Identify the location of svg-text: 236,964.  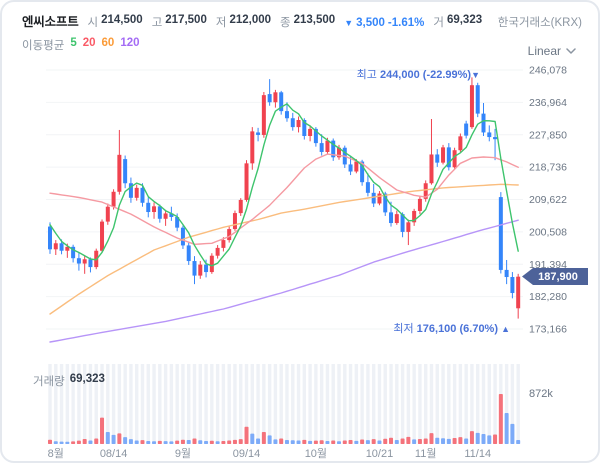
(548, 103).